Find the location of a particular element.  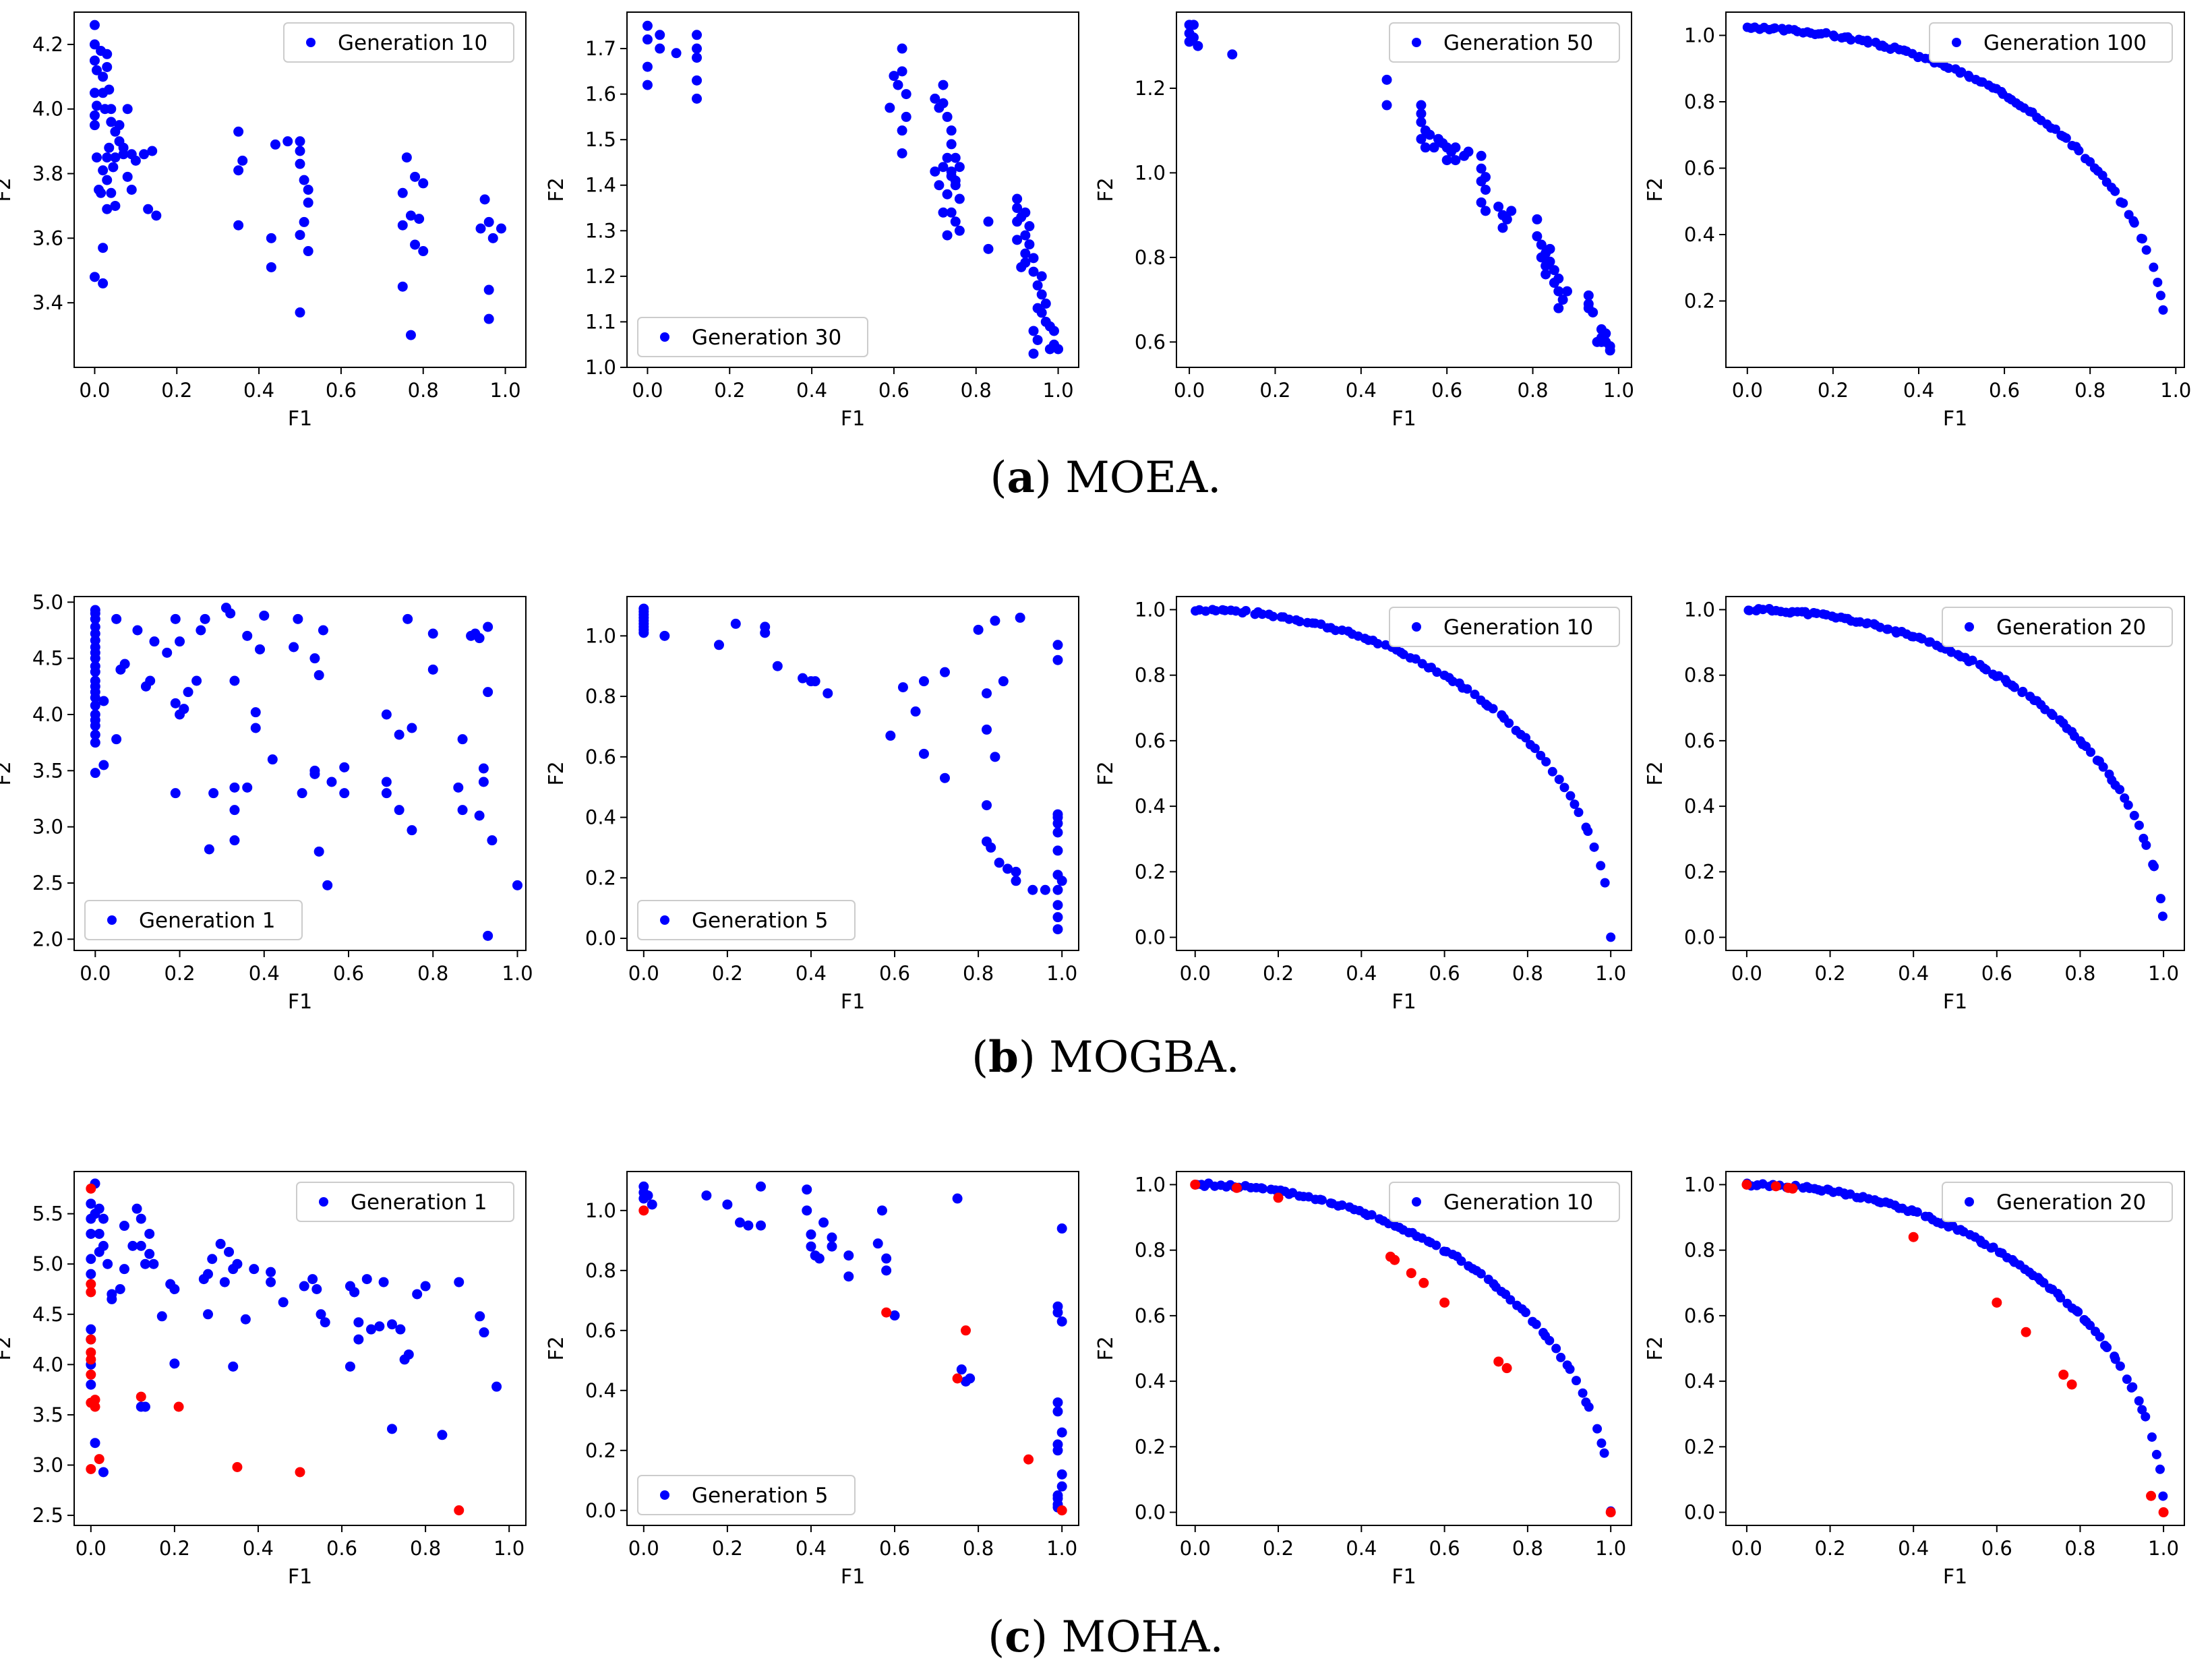

chart-a2-xtick-label-0: 0.0 is located at coordinates (647, 390).